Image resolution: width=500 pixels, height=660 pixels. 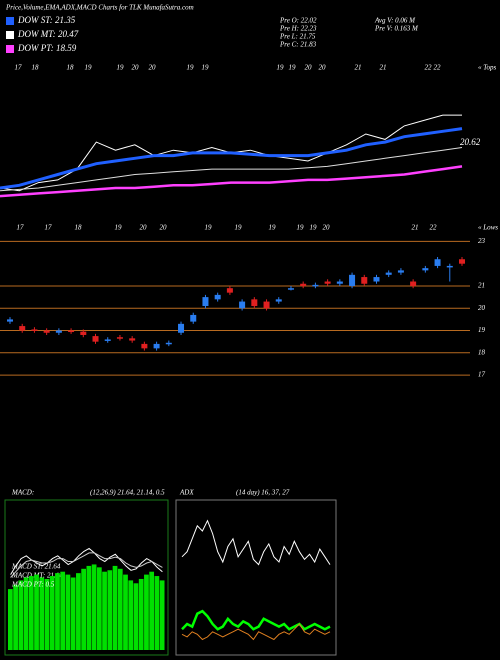 What do you see at coordinates (298, 29) in the screenshot?
I see `info-text: Pre H: 22.23` at bounding box center [298, 29].